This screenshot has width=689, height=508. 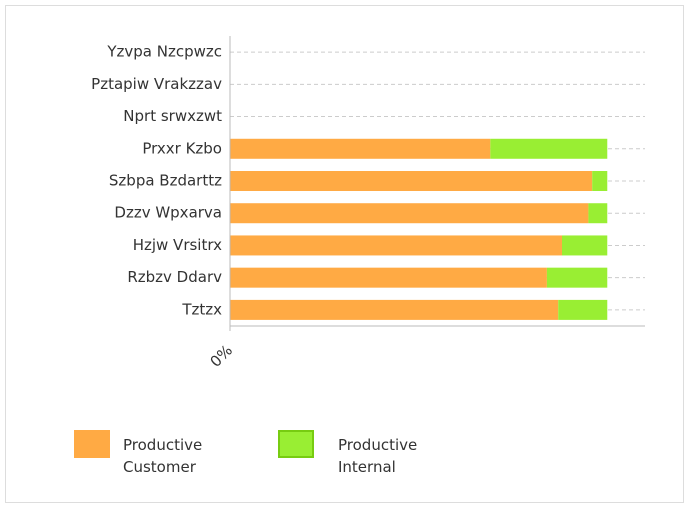 What do you see at coordinates (182, 148) in the screenshot?
I see `y-tick-label: Prxxr Kzbo` at bounding box center [182, 148].